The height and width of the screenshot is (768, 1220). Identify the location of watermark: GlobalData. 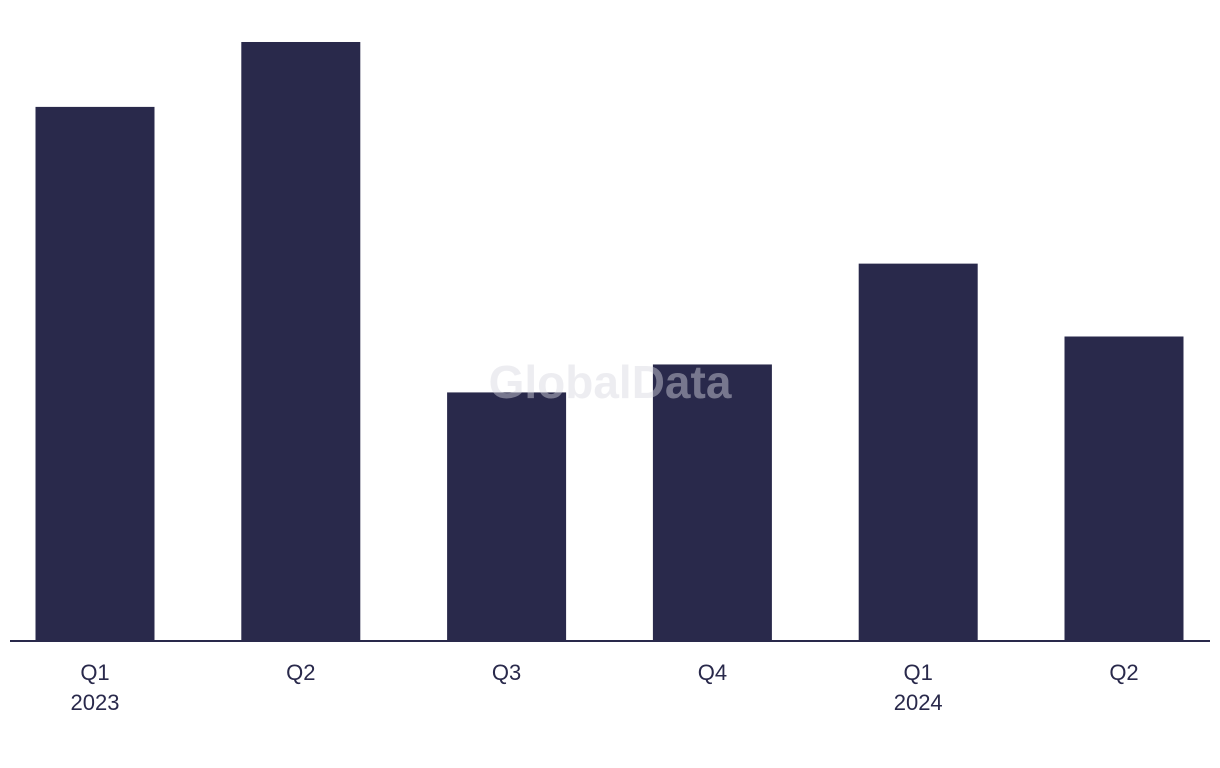
(610, 382).